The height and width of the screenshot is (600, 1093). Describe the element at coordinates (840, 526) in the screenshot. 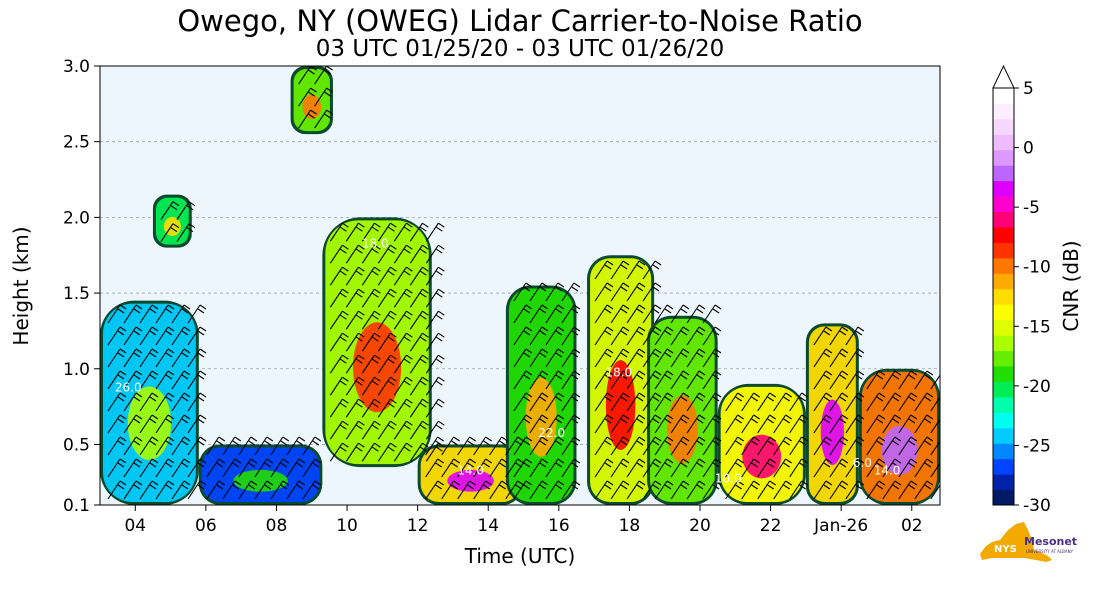

I see `x-tick-label: Jan-26` at that location.